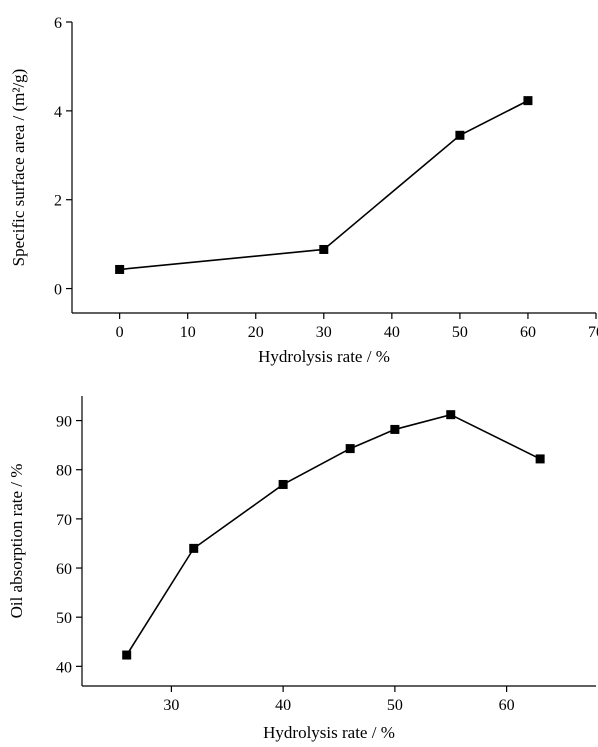  What do you see at coordinates (58, 112) in the screenshot?
I see `chart-0-y-tick-label: 4` at bounding box center [58, 112].